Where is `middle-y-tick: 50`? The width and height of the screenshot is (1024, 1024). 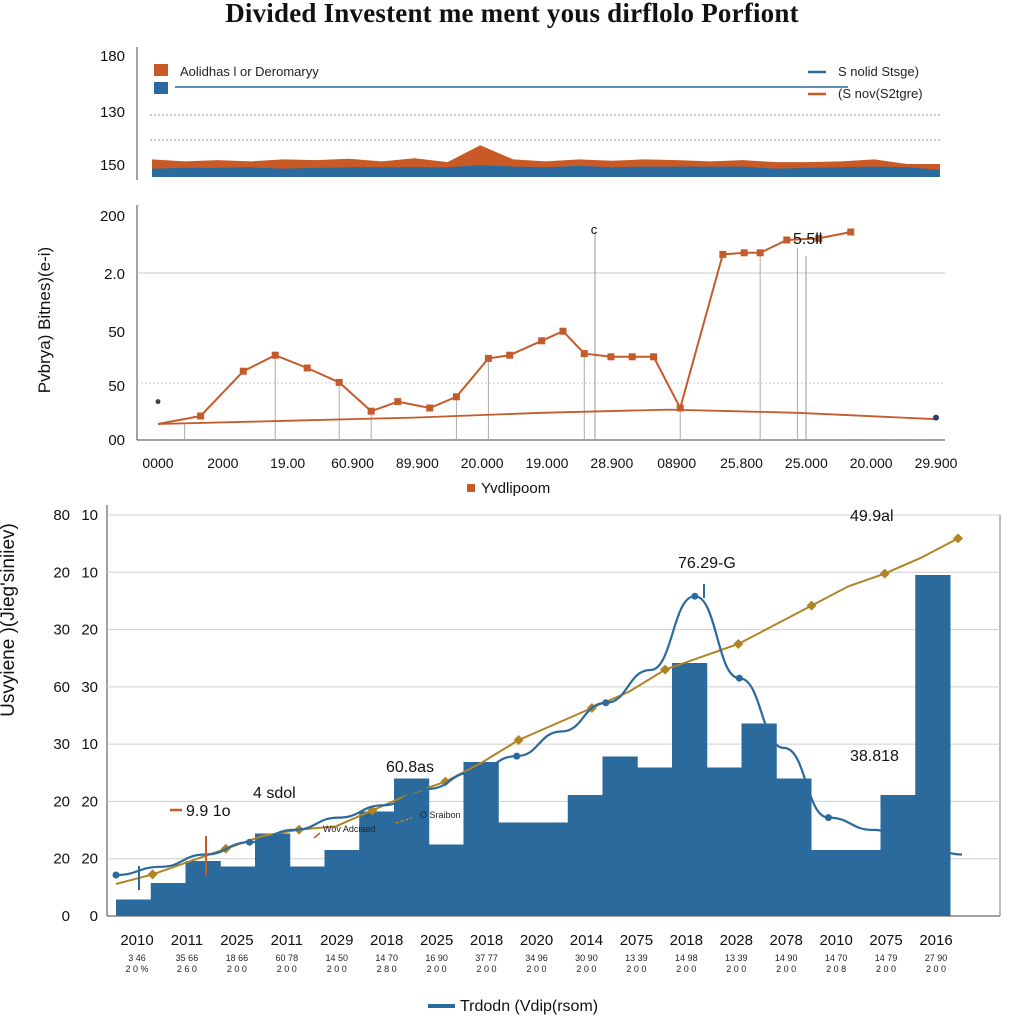 middle-y-tick: 50 is located at coordinates (116, 332).